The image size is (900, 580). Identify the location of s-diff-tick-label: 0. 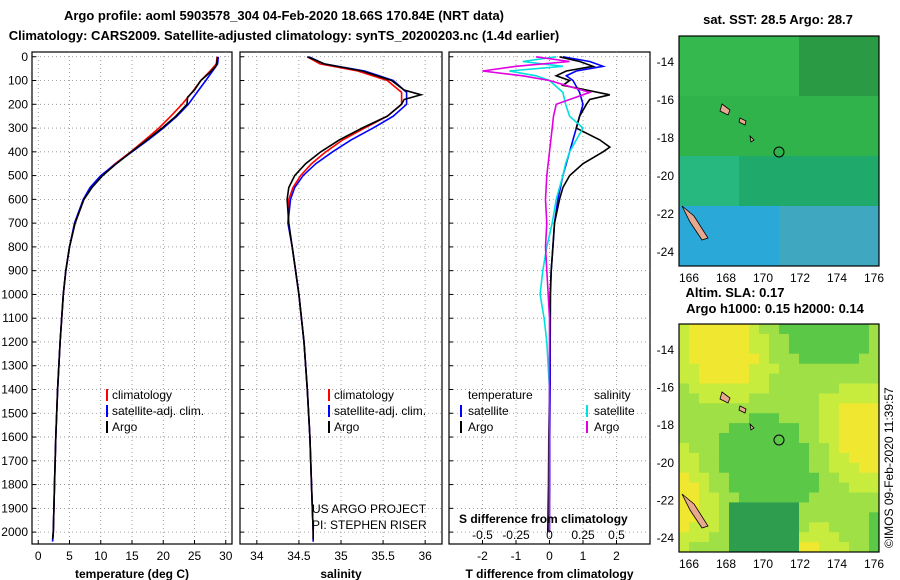
(549, 535).